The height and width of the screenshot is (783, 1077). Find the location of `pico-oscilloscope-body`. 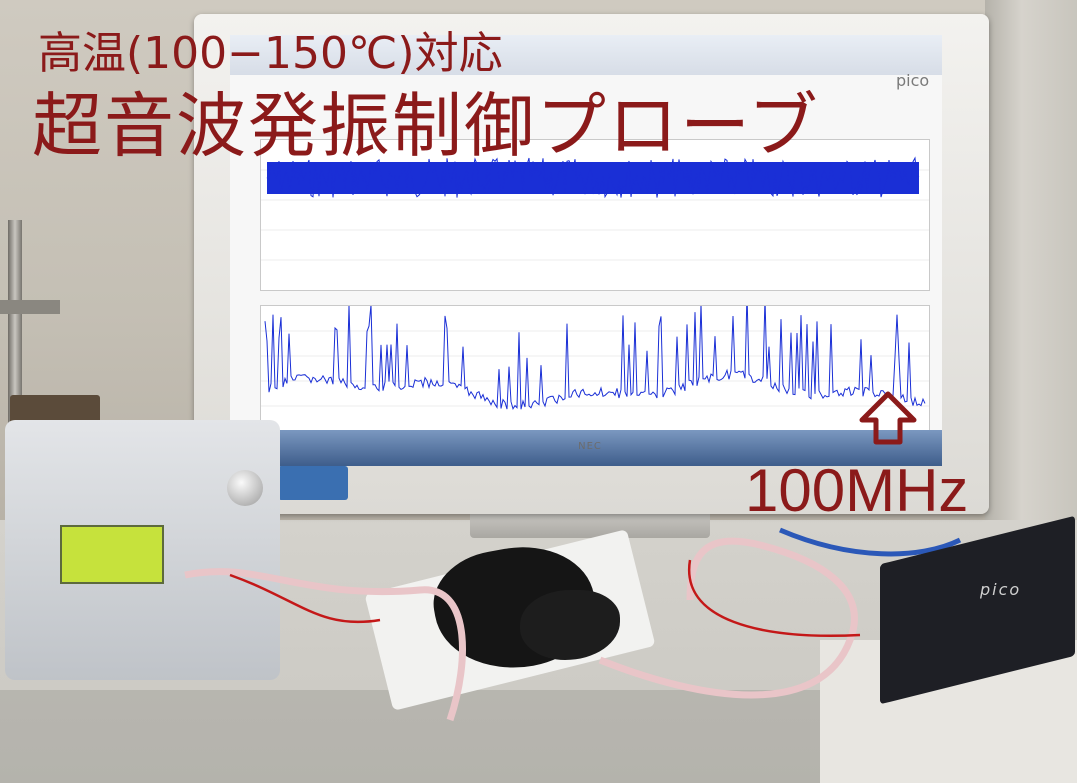

pico-oscilloscope-body is located at coordinates (977, 610).